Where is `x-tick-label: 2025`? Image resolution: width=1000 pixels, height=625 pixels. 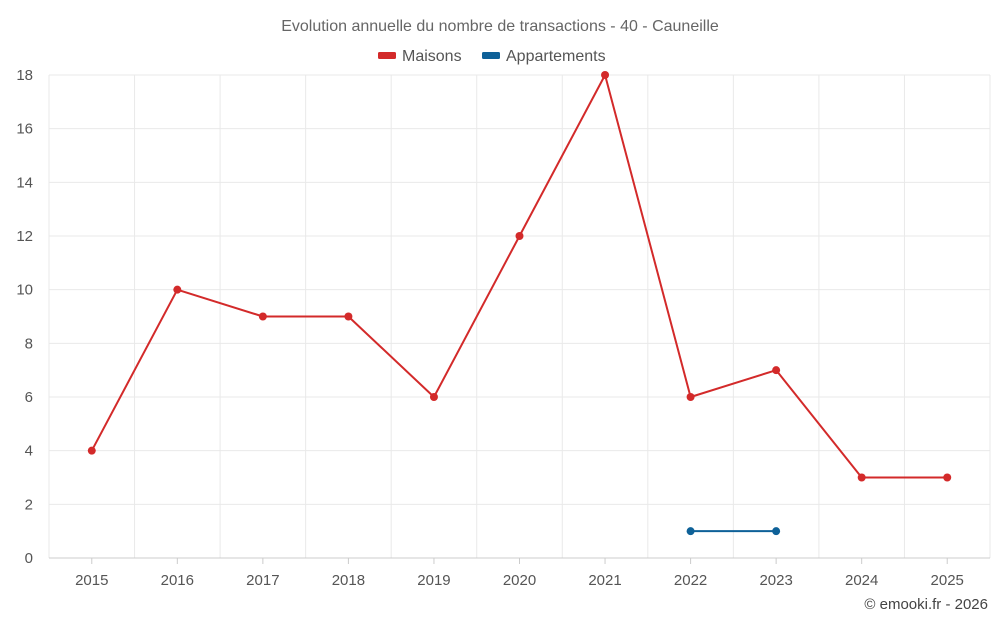 x-tick-label: 2025 is located at coordinates (947, 580).